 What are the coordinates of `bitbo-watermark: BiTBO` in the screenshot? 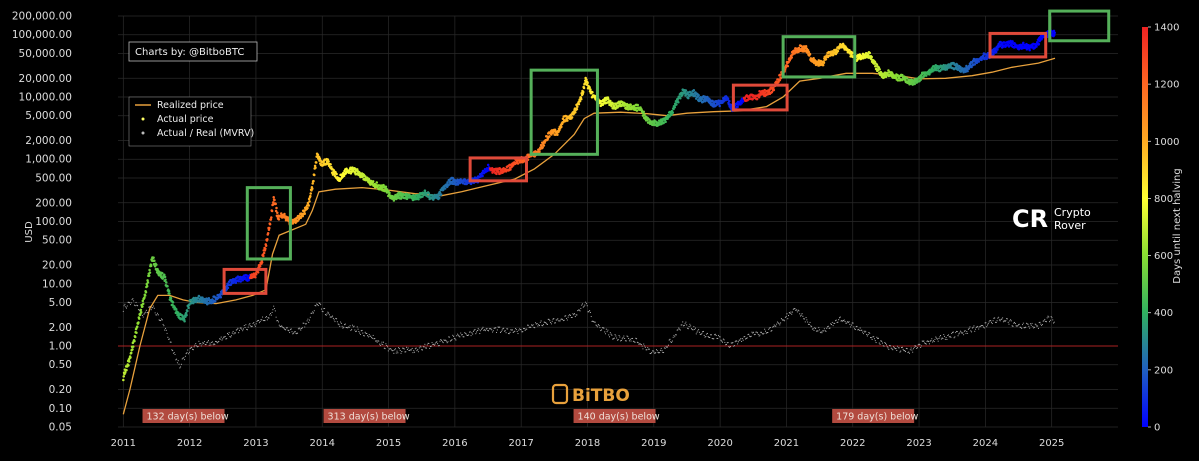 It's located at (590, 394).